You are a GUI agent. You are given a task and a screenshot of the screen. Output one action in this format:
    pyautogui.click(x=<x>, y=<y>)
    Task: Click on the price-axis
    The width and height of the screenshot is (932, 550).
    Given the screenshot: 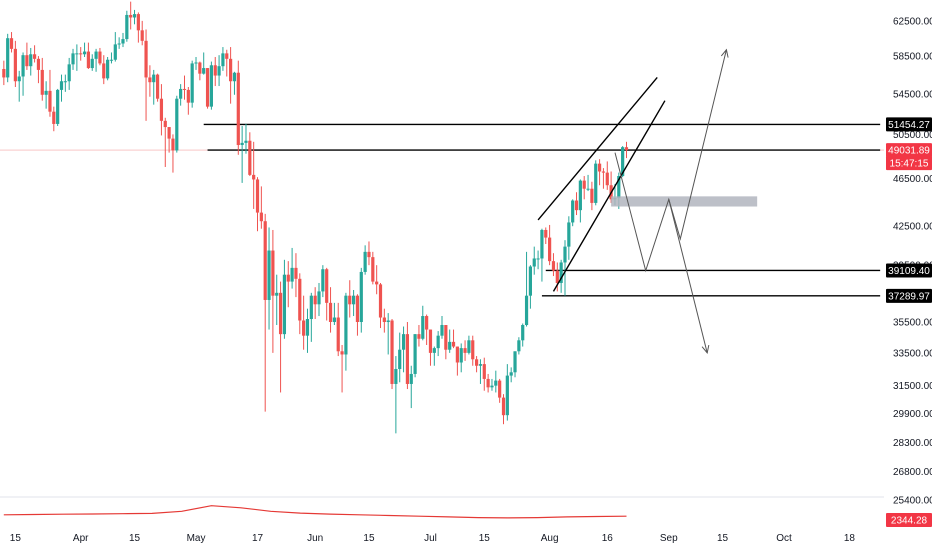 What is the action you would take?
    pyautogui.click(x=908, y=263)
    